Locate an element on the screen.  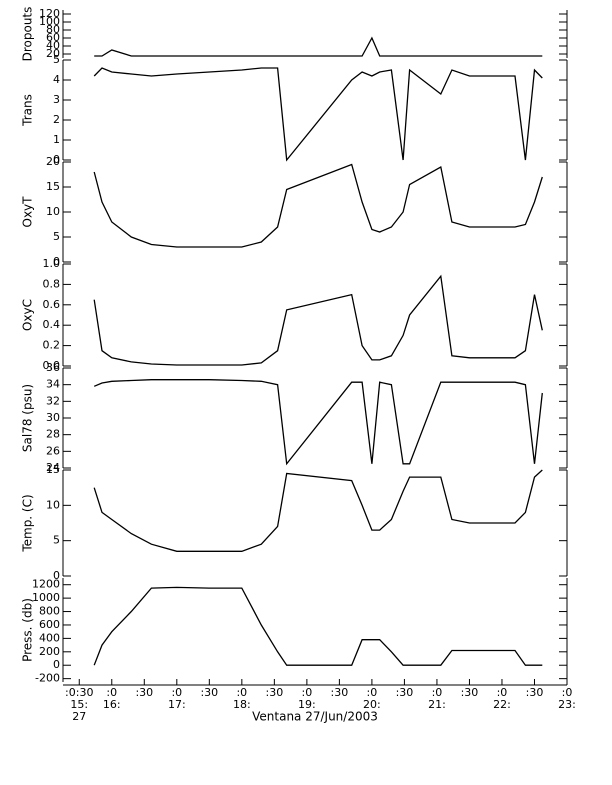
y-axis-label: Trans is located at coordinates (28, 110).